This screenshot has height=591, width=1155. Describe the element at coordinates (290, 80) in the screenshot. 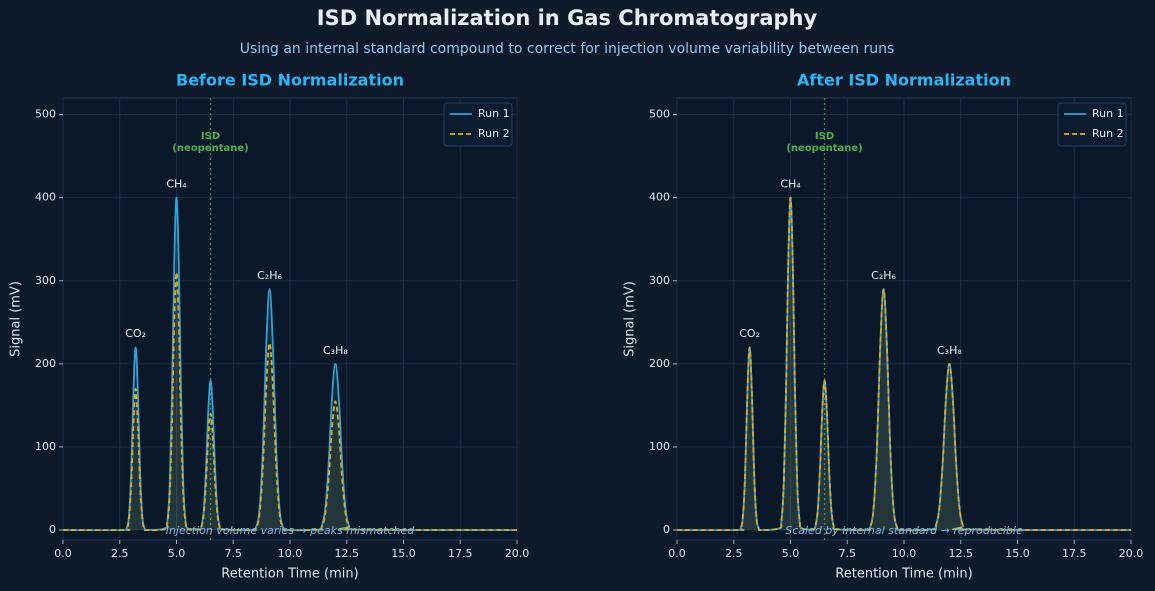

I see `axes-title: Before ISD Normalization` at that location.